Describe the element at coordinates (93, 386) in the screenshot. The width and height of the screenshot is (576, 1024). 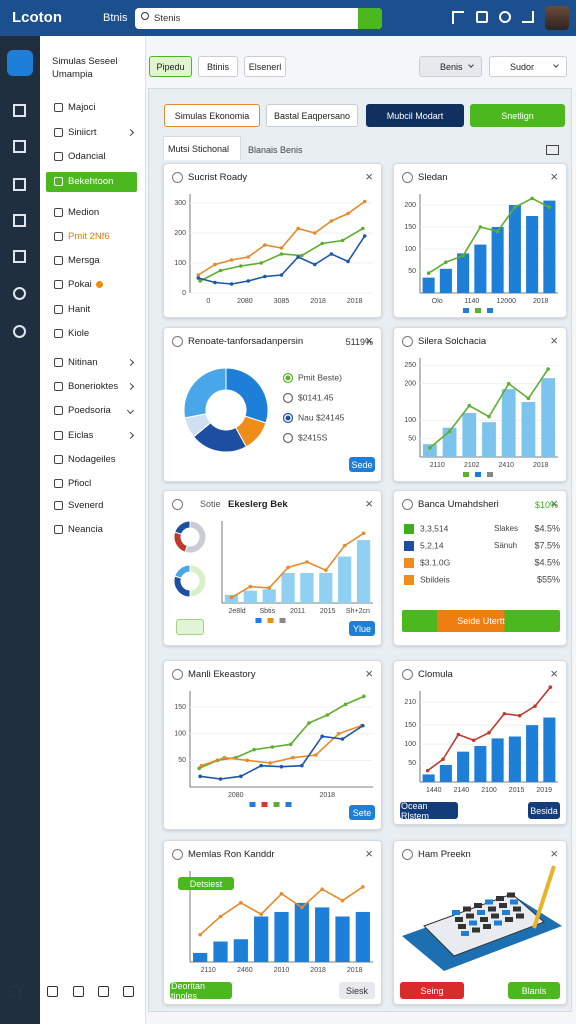
I see `sidebar-item: Bonerioktes` at that location.